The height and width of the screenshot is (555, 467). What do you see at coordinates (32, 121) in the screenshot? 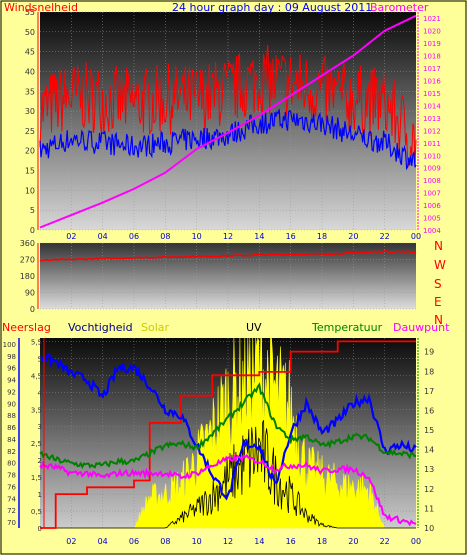
I see `wind-left-axis: 0 5 10 15 20 25 30 35 40 45 50 55` at bounding box center [32, 121].